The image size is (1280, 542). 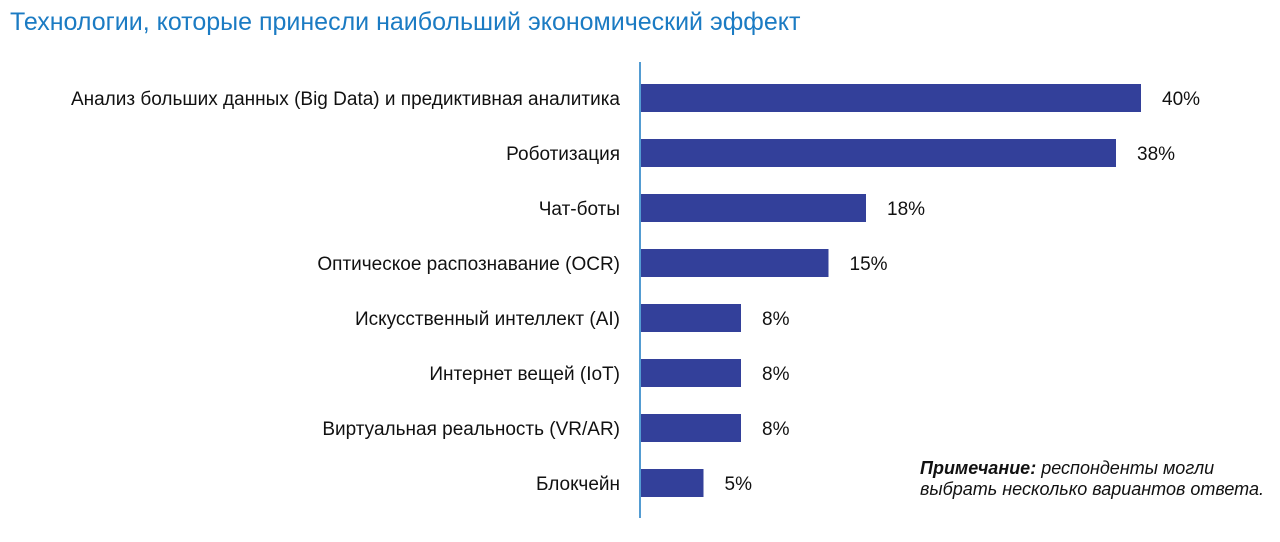 I want to click on footnote-line1: респонденты могли, so click(x=1128, y=468).